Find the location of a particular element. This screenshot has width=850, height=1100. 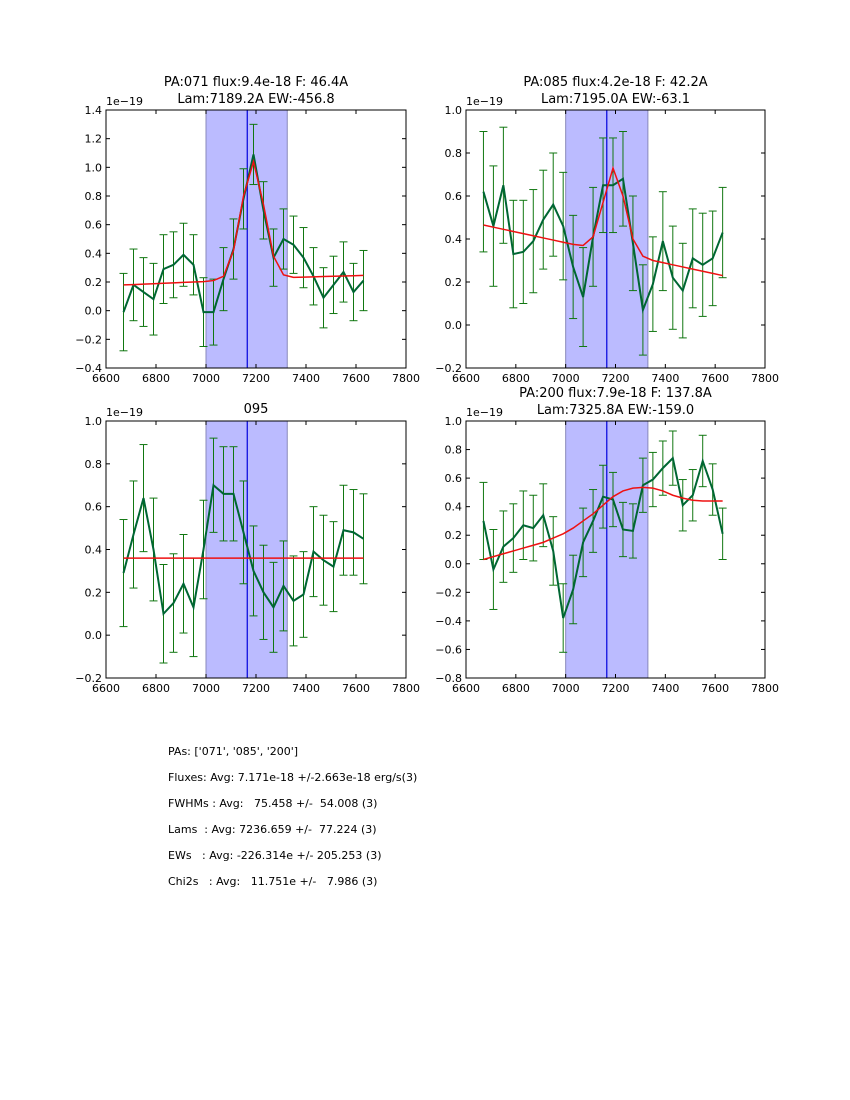

y-tick-label: 1.4 is located at coordinates (94, 110).